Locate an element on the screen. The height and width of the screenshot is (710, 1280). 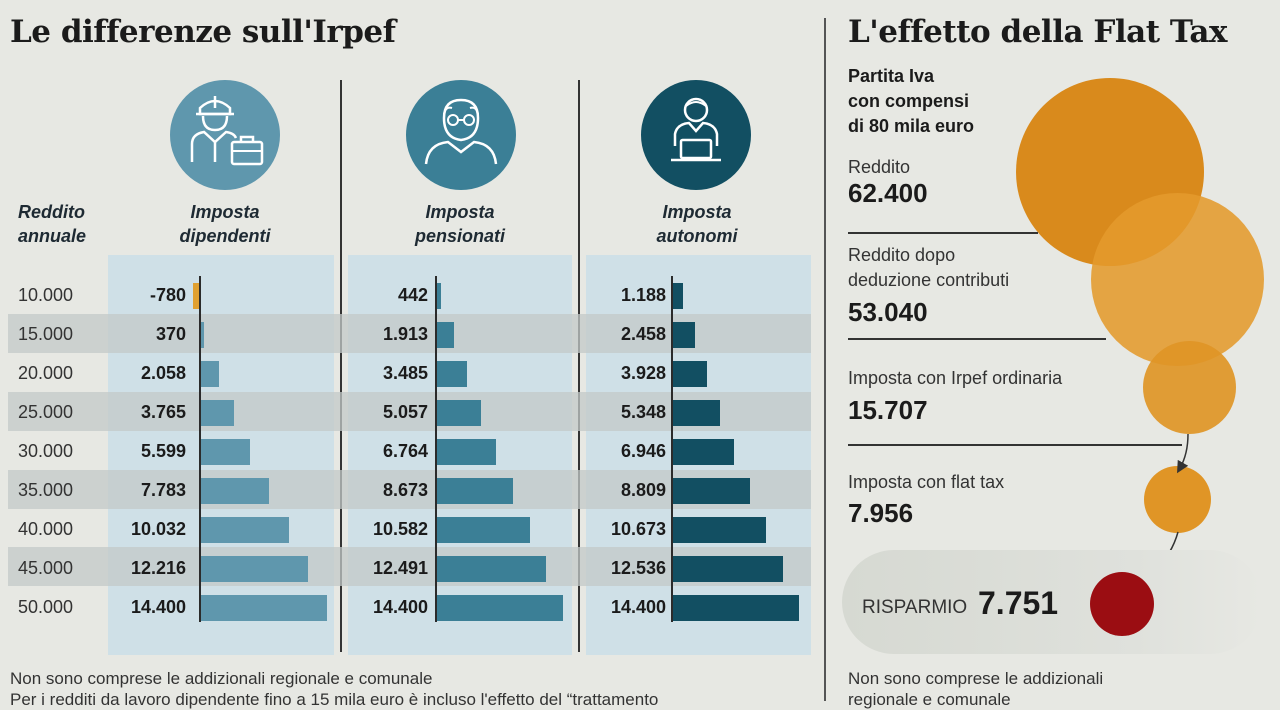
category-label: 15.000 is located at coordinates (46, 334).